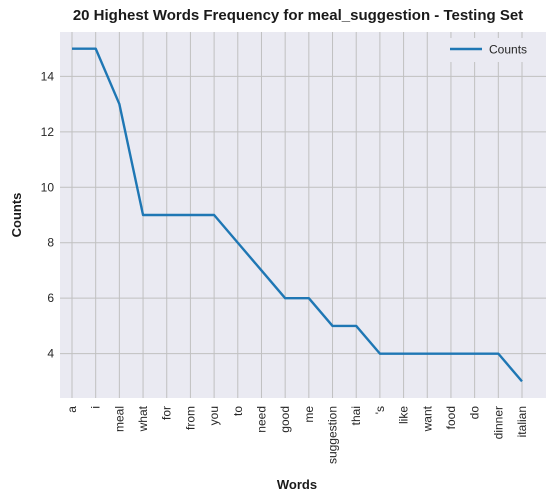 This screenshot has width=557, height=501. Describe the element at coordinates (48, 187) in the screenshot. I see `y-tick-label: 10` at that location.